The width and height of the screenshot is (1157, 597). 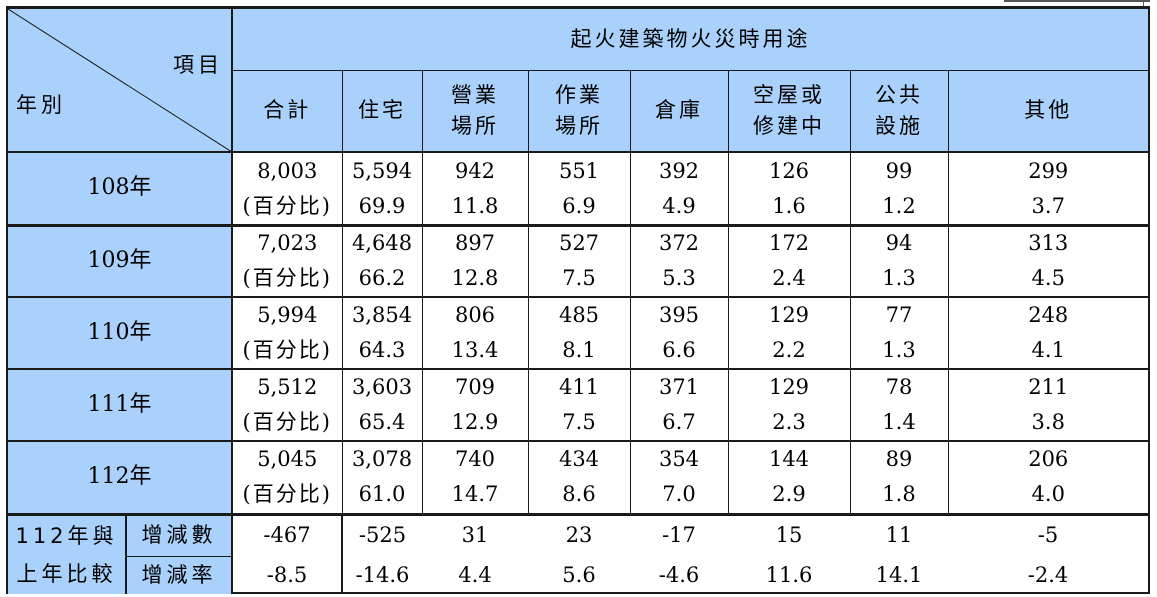 What do you see at coordinates (474, 279) in the screenshot?
I see `cell-business-pct: 12.8` at bounding box center [474, 279].